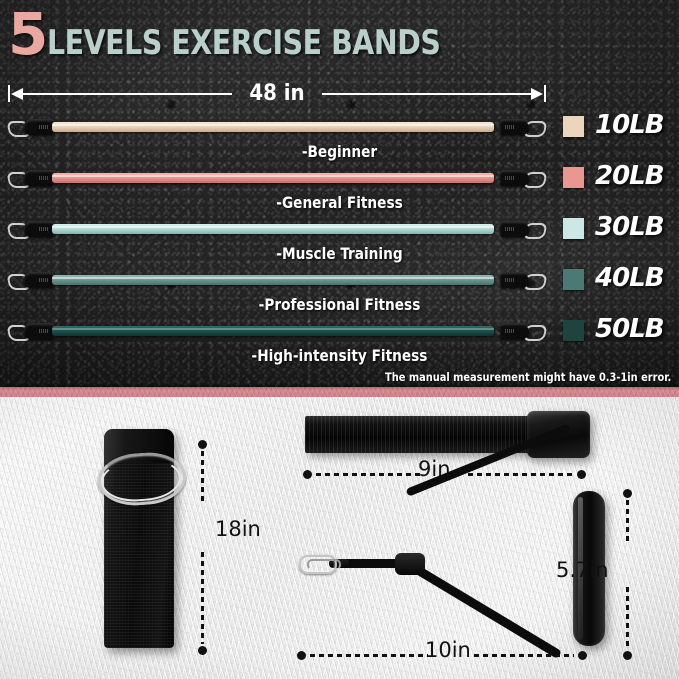  I want to click on handle-strap-junction, so click(410, 564).